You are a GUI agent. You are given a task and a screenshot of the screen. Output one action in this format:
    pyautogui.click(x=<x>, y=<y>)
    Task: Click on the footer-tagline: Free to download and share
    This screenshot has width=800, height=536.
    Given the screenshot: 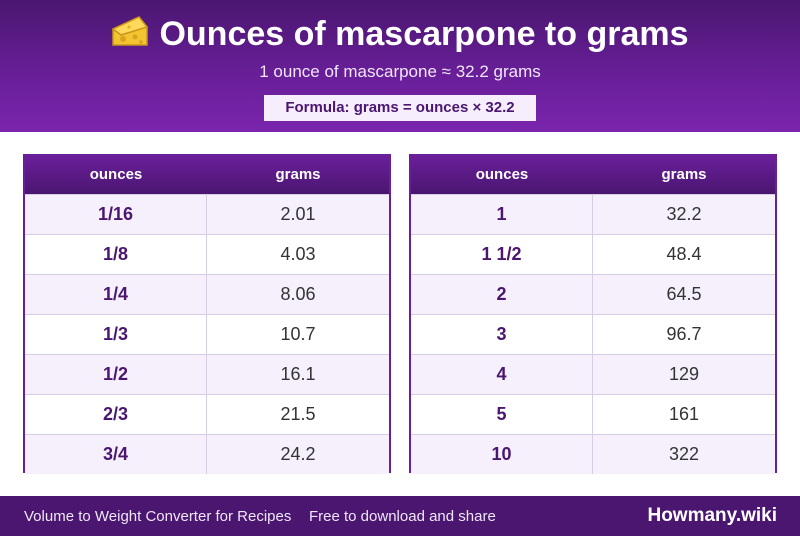 What is the action you would take?
    pyautogui.click(x=402, y=516)
    